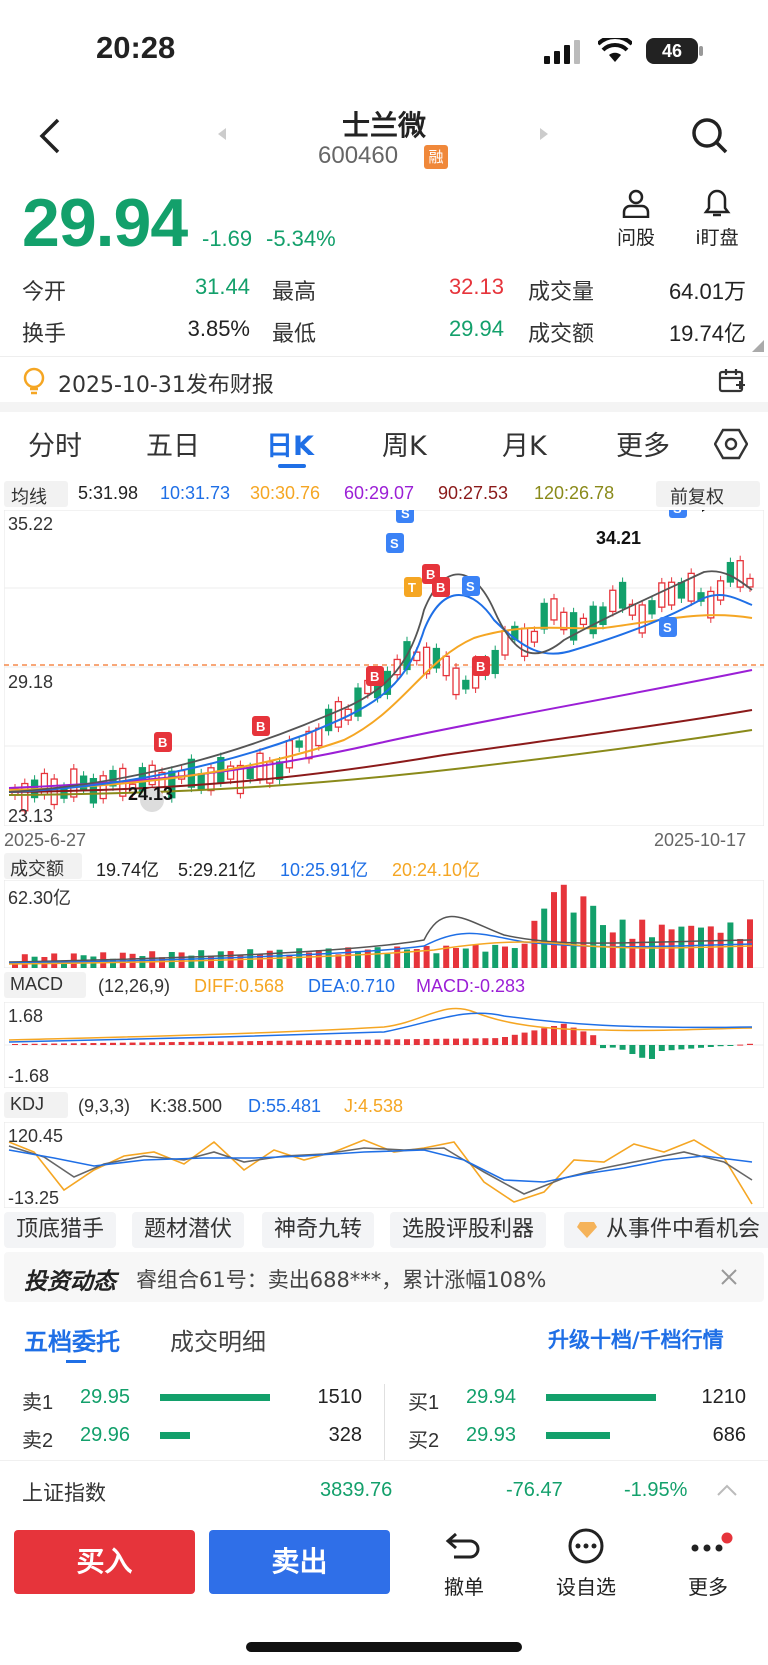  What do you see at coordinates (562, 52) in the screenshot?
I see `signal-icon` at bounding box center [562, 52].